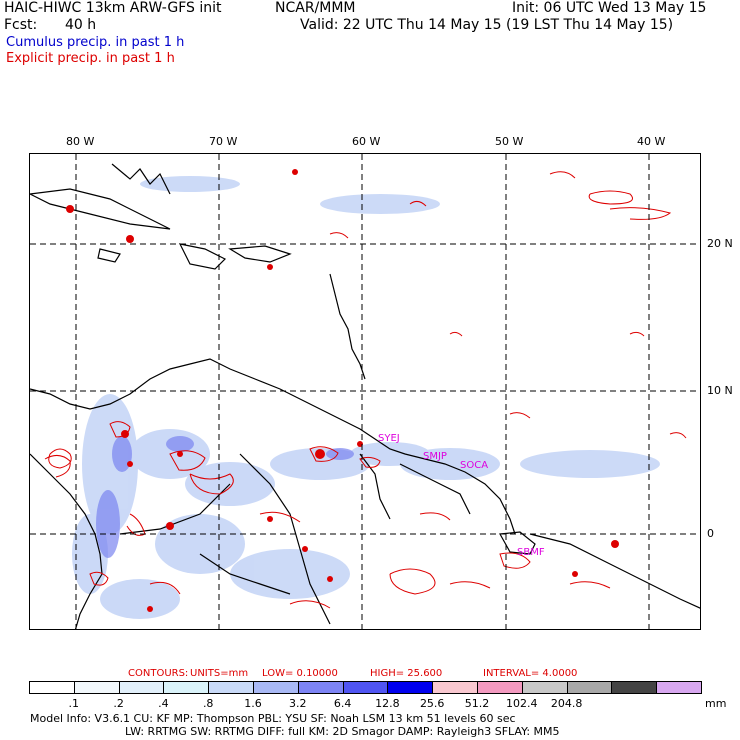 Image resolution: width=740 pixels, height=740 pixels. What do you see at coordinates (477, 703) in the screenshot?
I see `color-scale-tick-label: 51.2` at bounding box center [477, 703].